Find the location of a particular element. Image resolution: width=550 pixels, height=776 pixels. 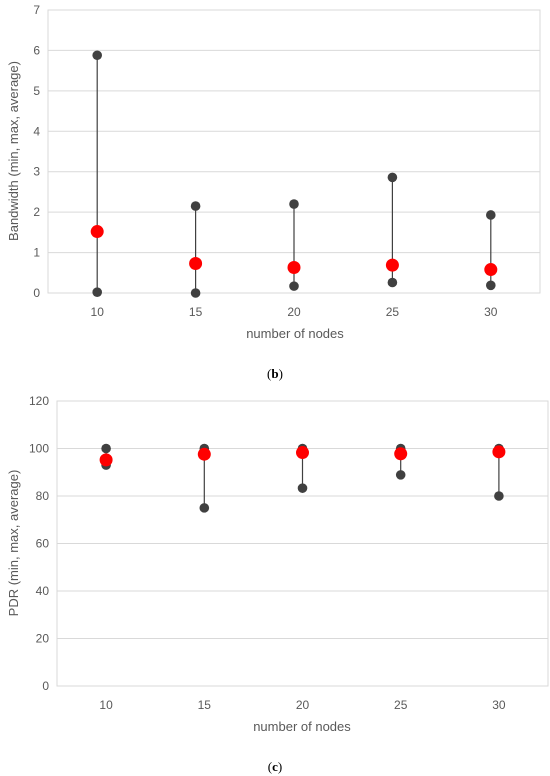

y-tick-label: 3 is located at coordinates (36, 172).